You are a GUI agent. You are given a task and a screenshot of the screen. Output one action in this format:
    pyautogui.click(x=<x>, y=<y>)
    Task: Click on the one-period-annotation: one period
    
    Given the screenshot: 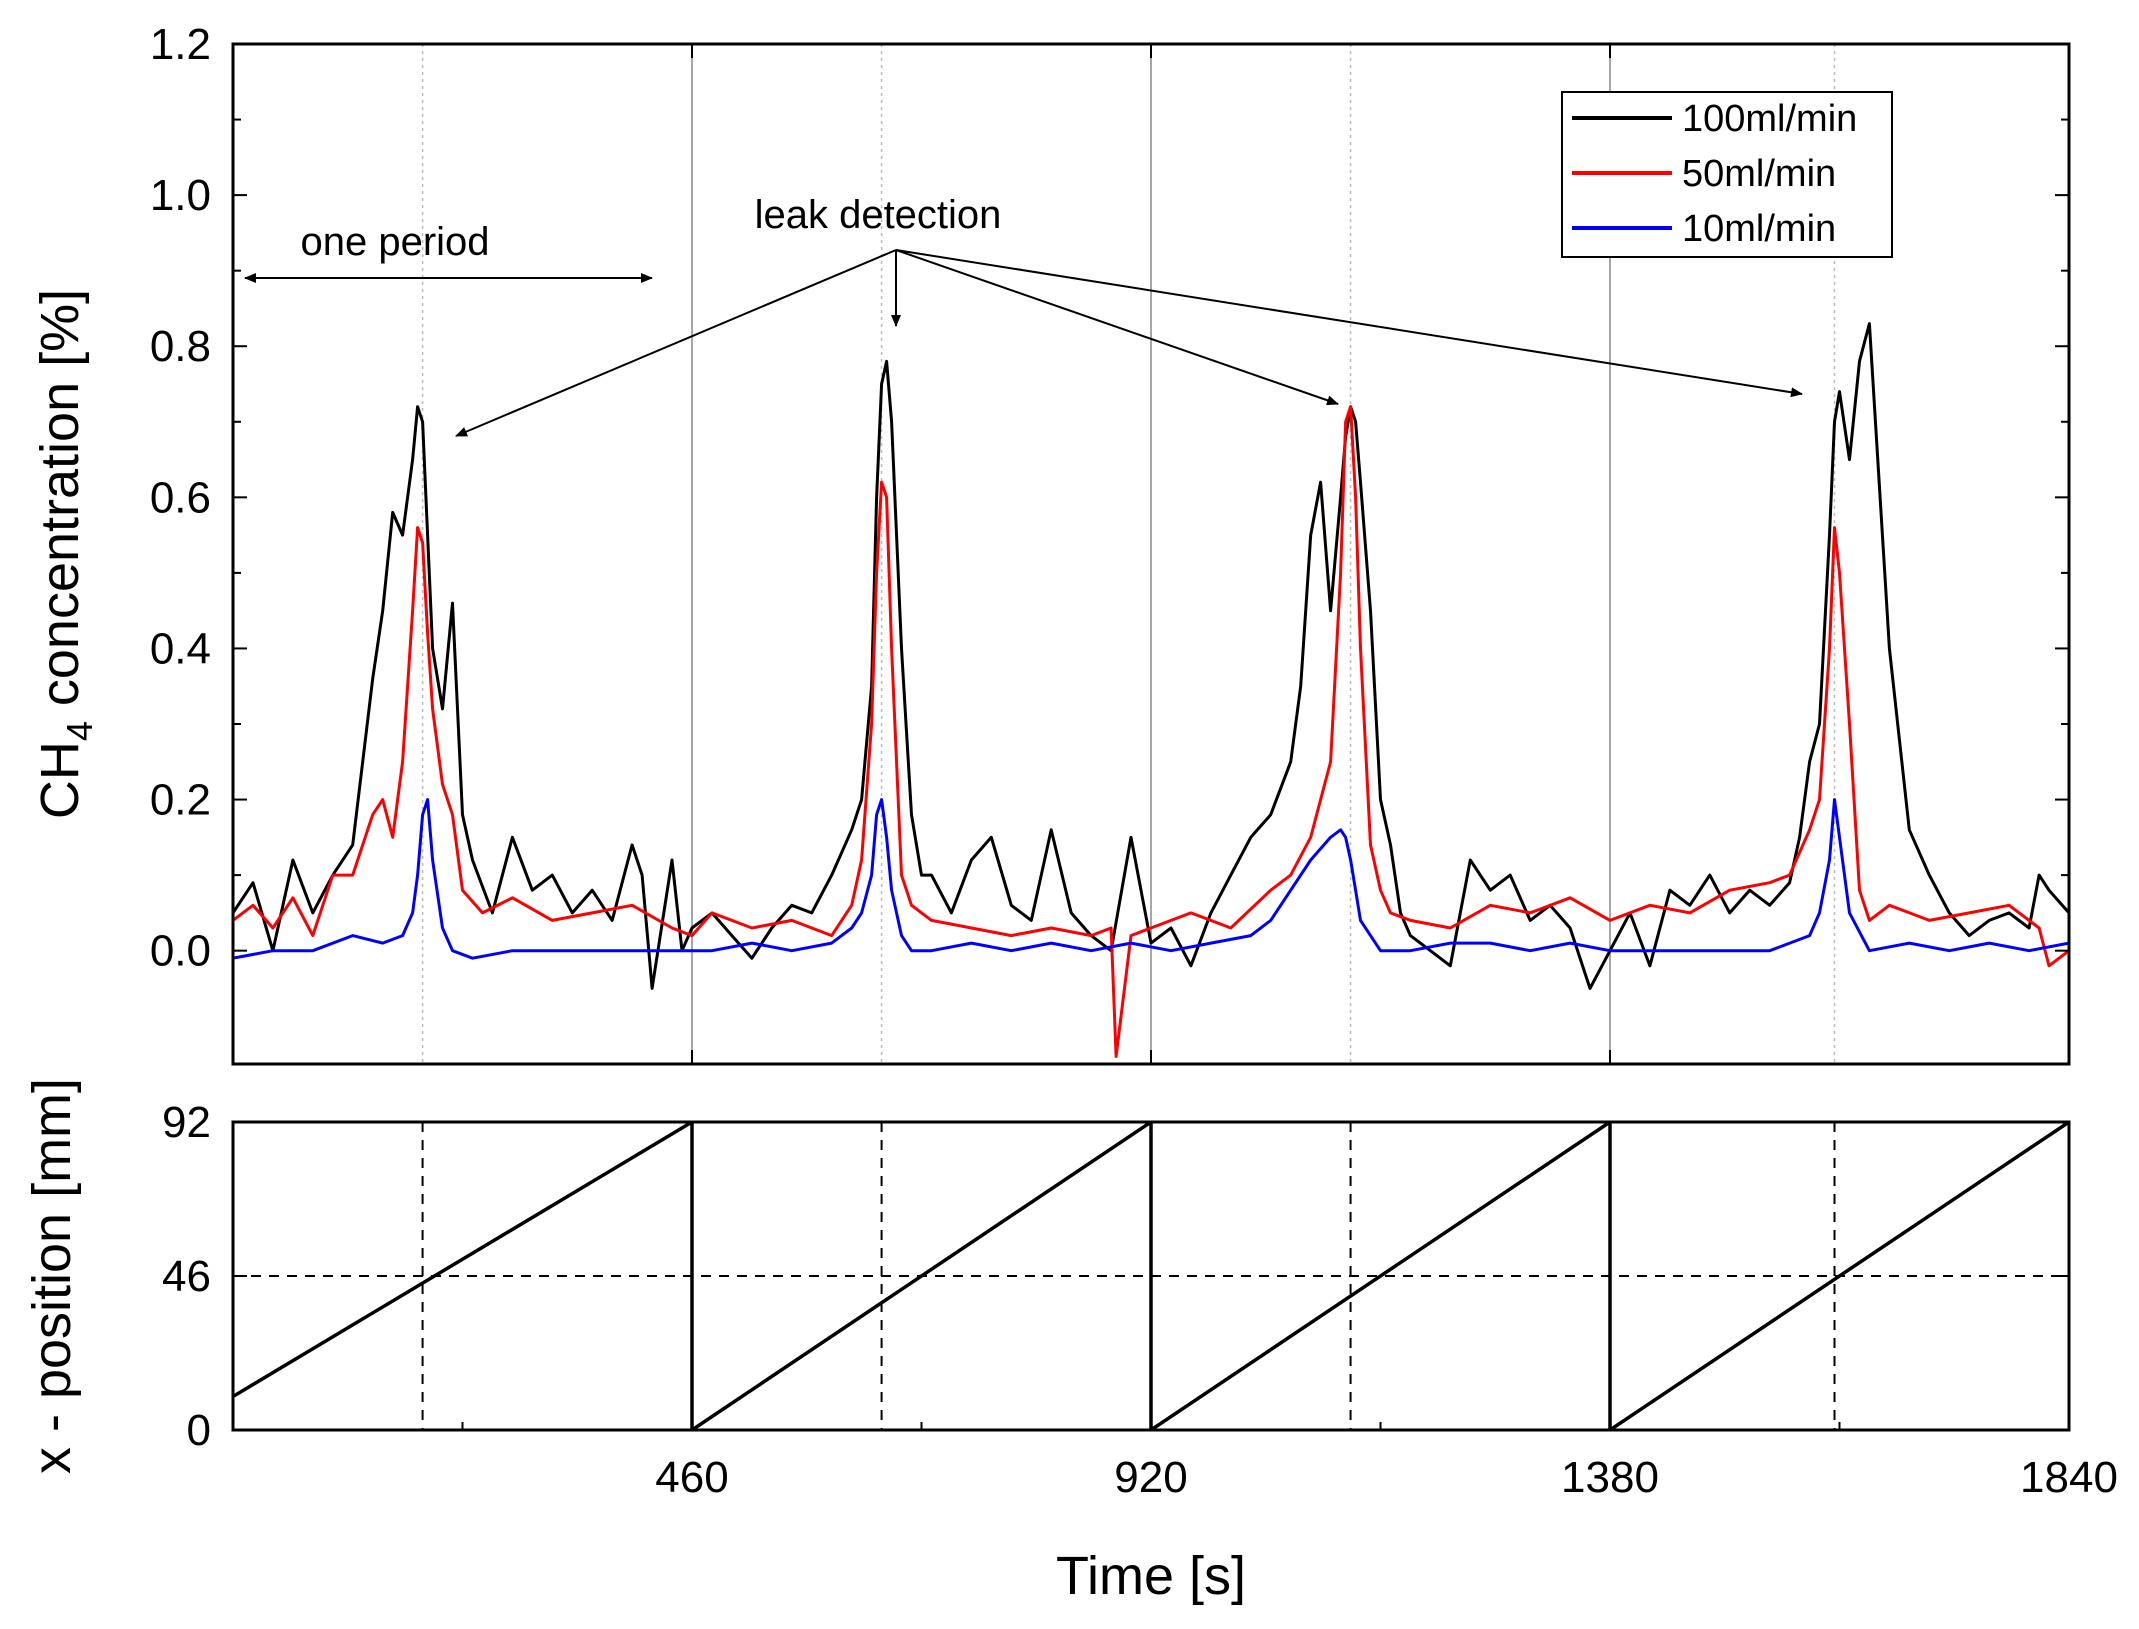 What is the action you would take?
    pyautogui.click(x=448, y=251)
    